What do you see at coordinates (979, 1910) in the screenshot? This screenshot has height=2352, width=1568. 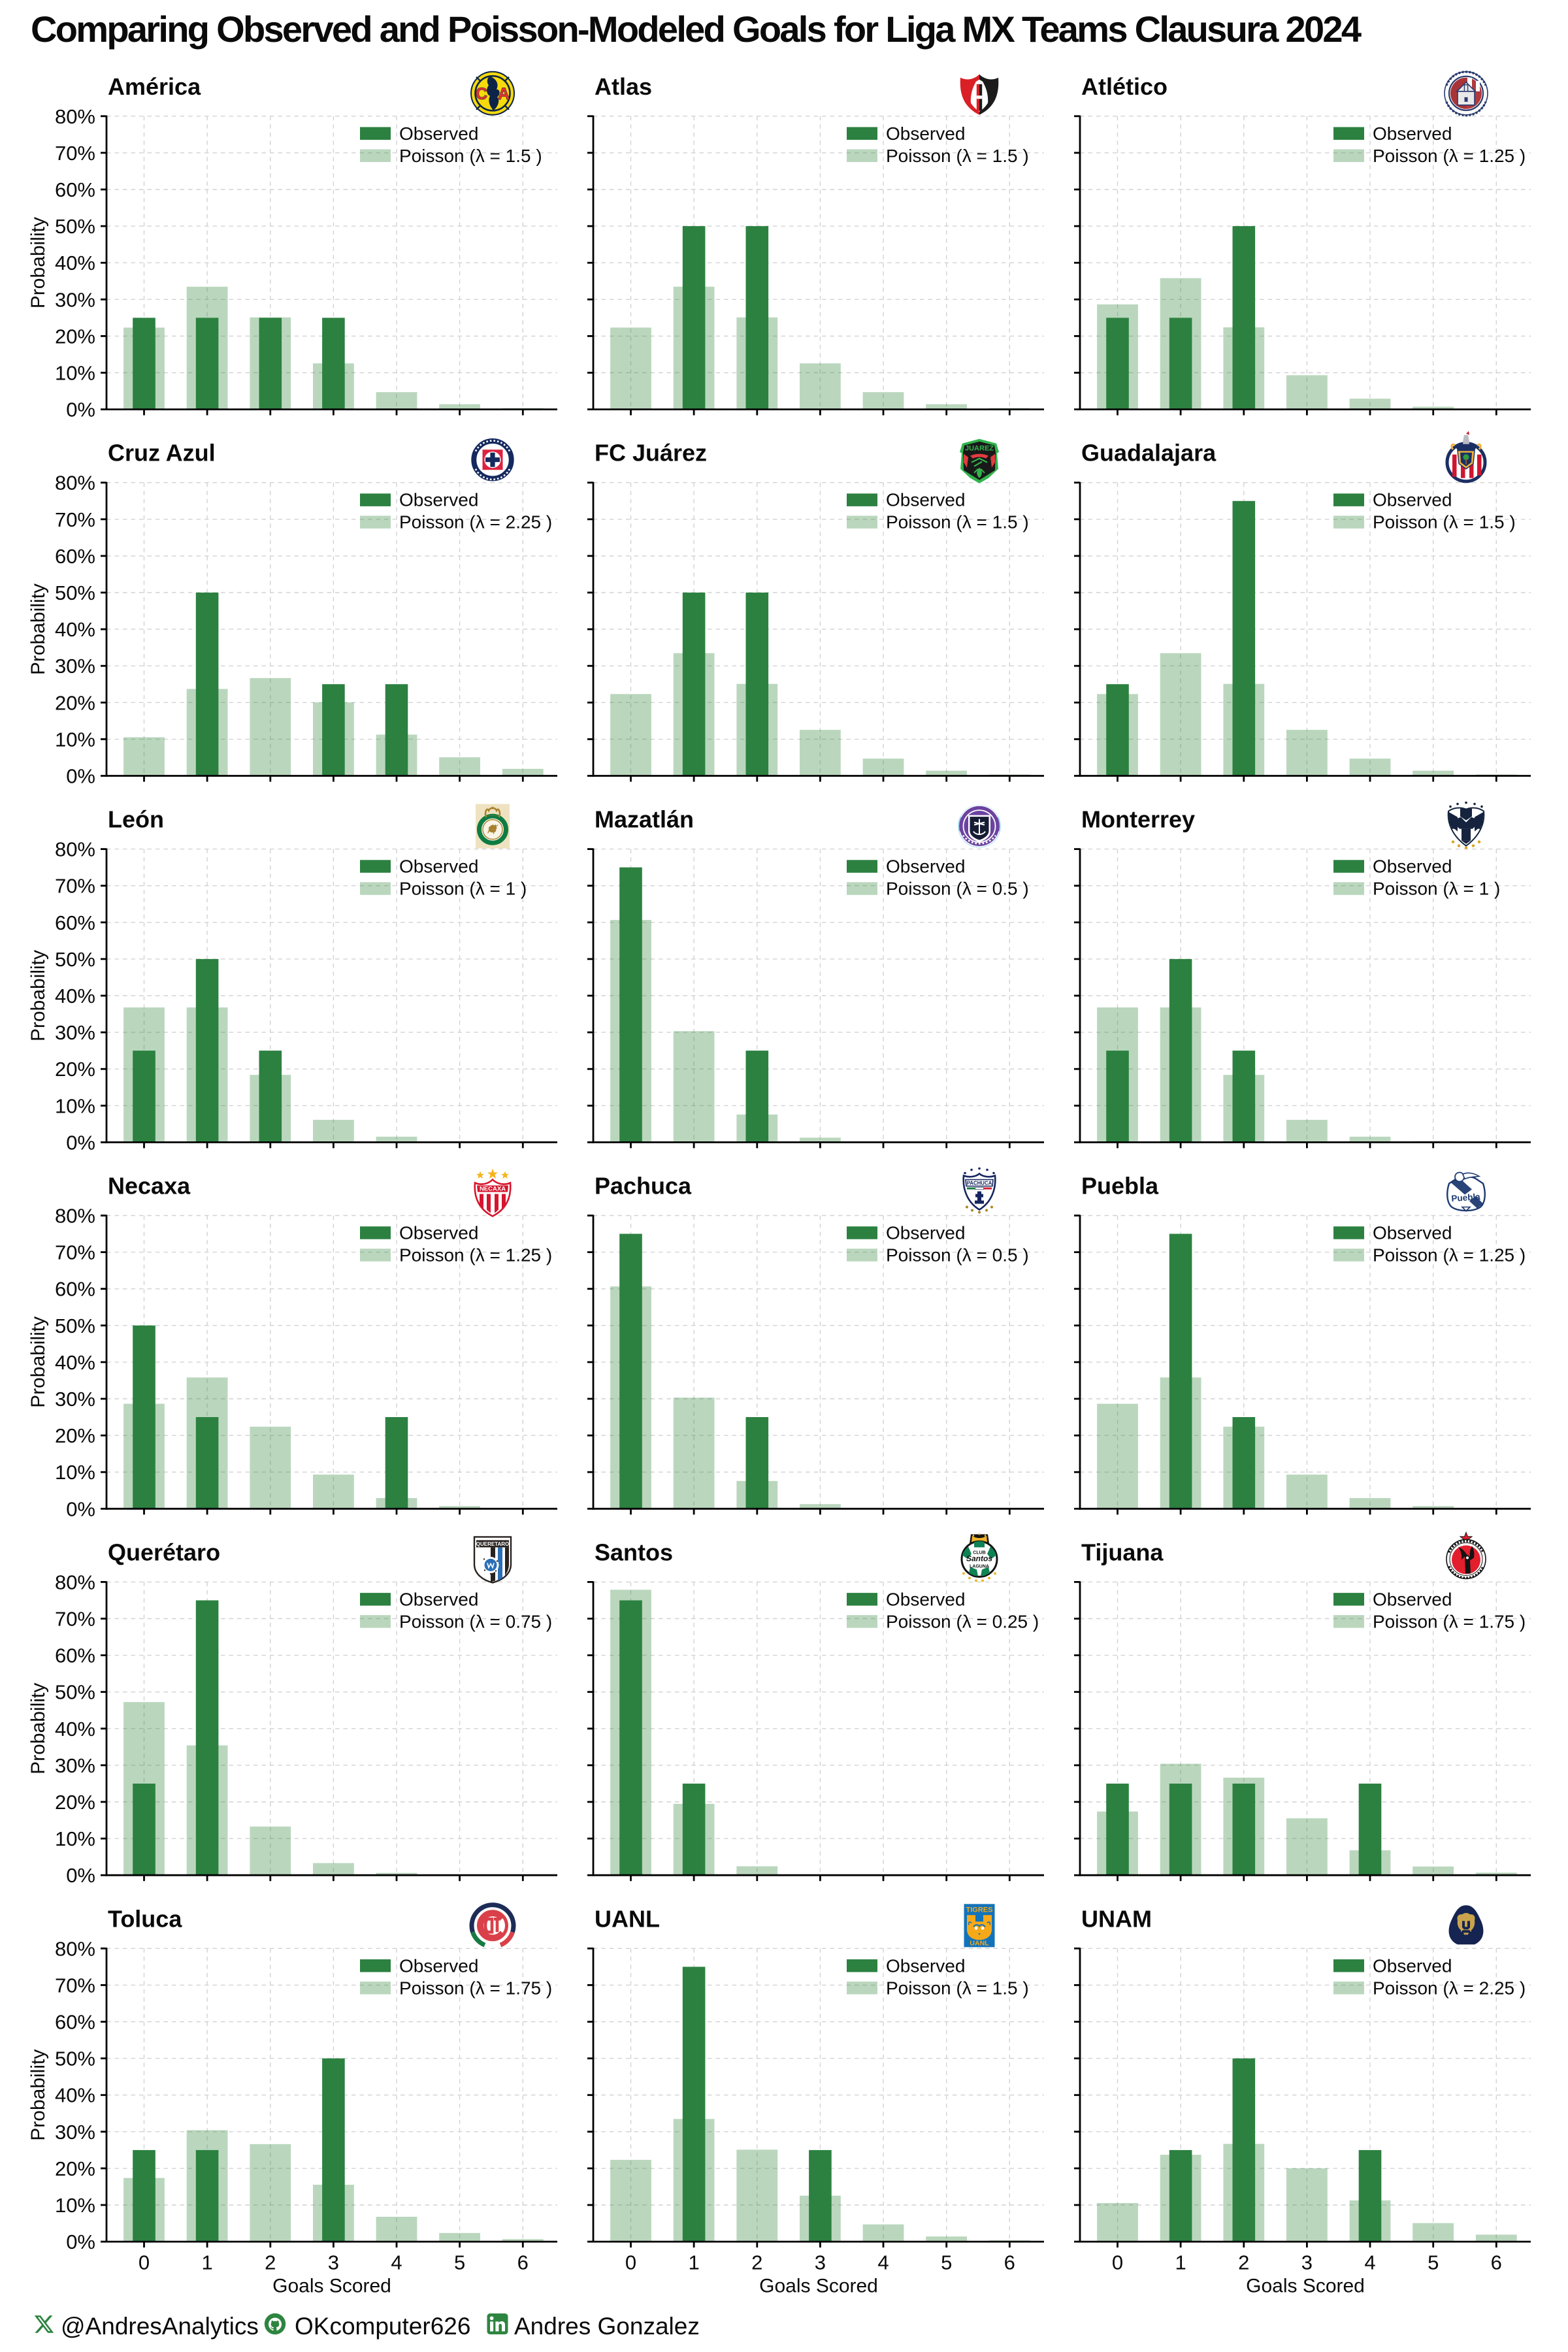 I see `svg-text: TIGRES` at bounding box center [979, 1910].